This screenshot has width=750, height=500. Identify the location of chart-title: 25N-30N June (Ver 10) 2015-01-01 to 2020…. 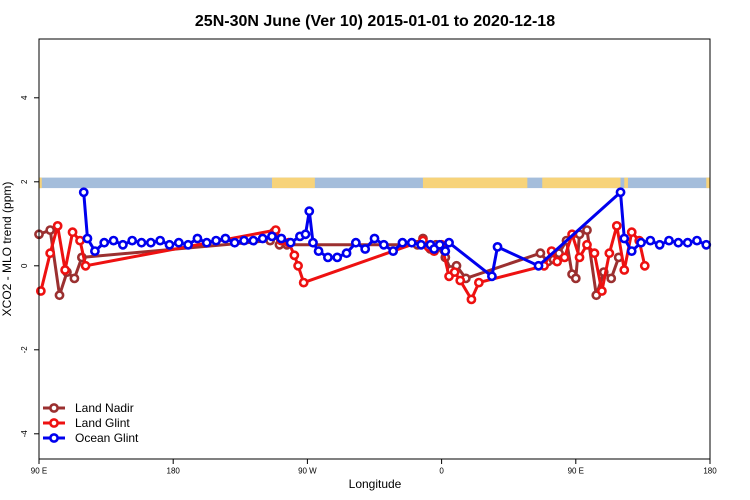
(375, 21).